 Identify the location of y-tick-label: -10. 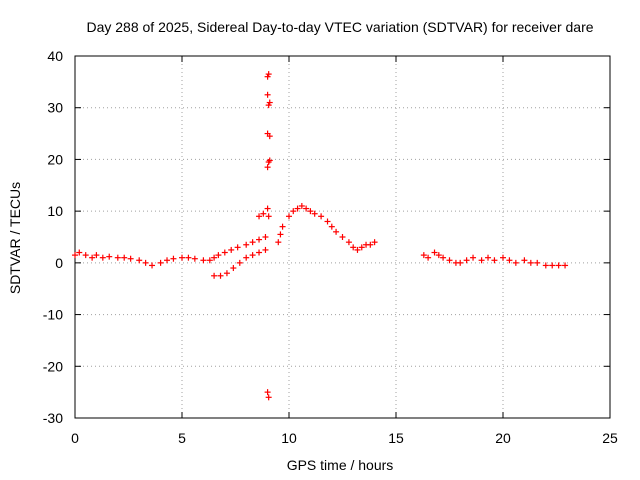
(53, 315).